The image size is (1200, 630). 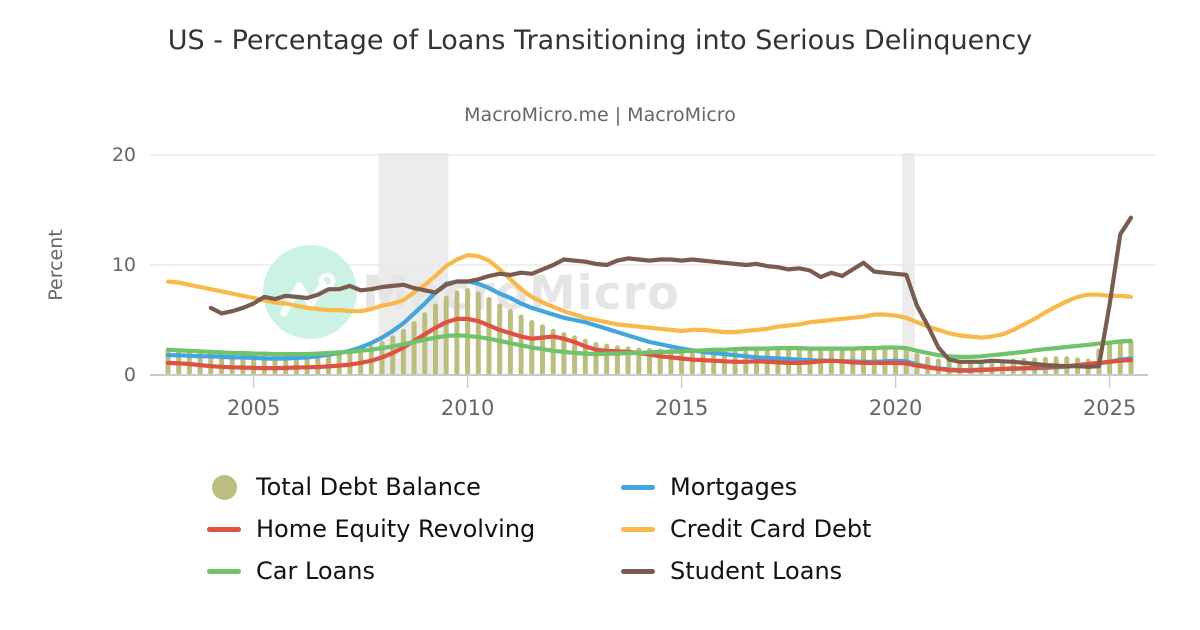 I want to click on x-tick-label: 2020, so click(x=895, y=408).